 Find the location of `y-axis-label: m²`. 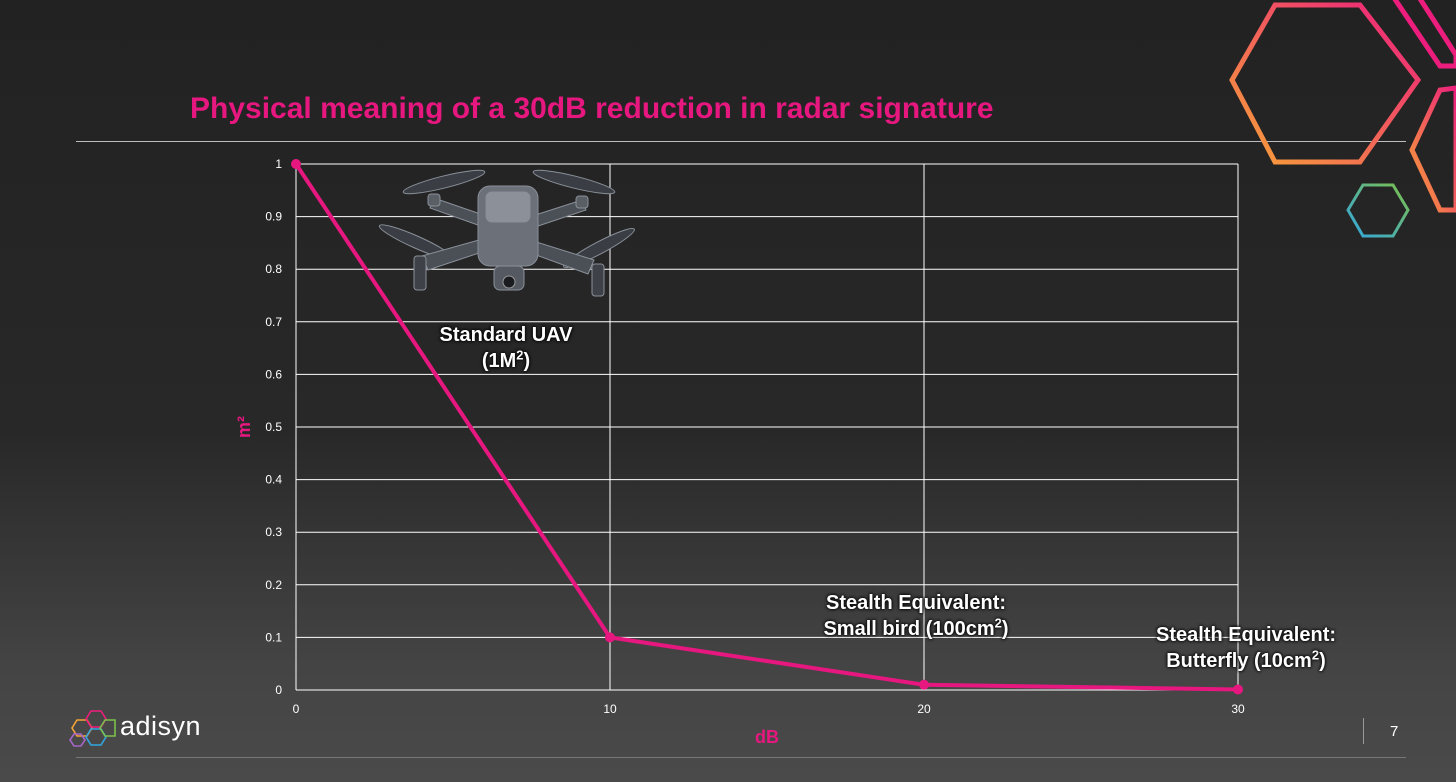

y-axis-label: m² is located at coordinates (244, 427).